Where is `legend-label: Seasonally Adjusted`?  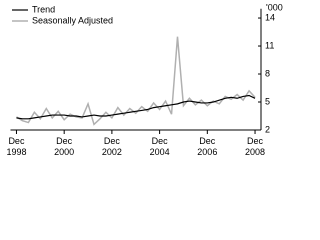
legend-label: Seasonally Adjusted is located at coordinates (72, 20).